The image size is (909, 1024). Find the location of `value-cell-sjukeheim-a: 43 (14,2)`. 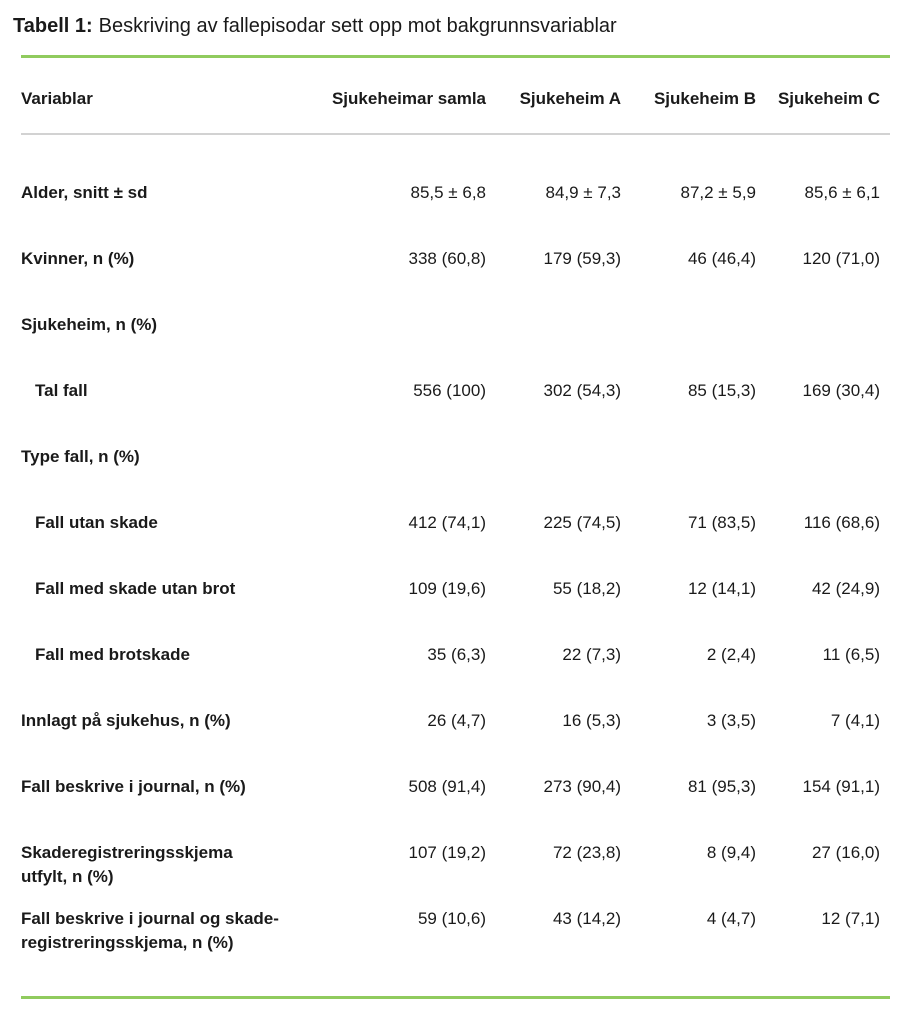

value-cell-sjukeheim-a: 43 (14,2) is located at coordinates (586, 918).